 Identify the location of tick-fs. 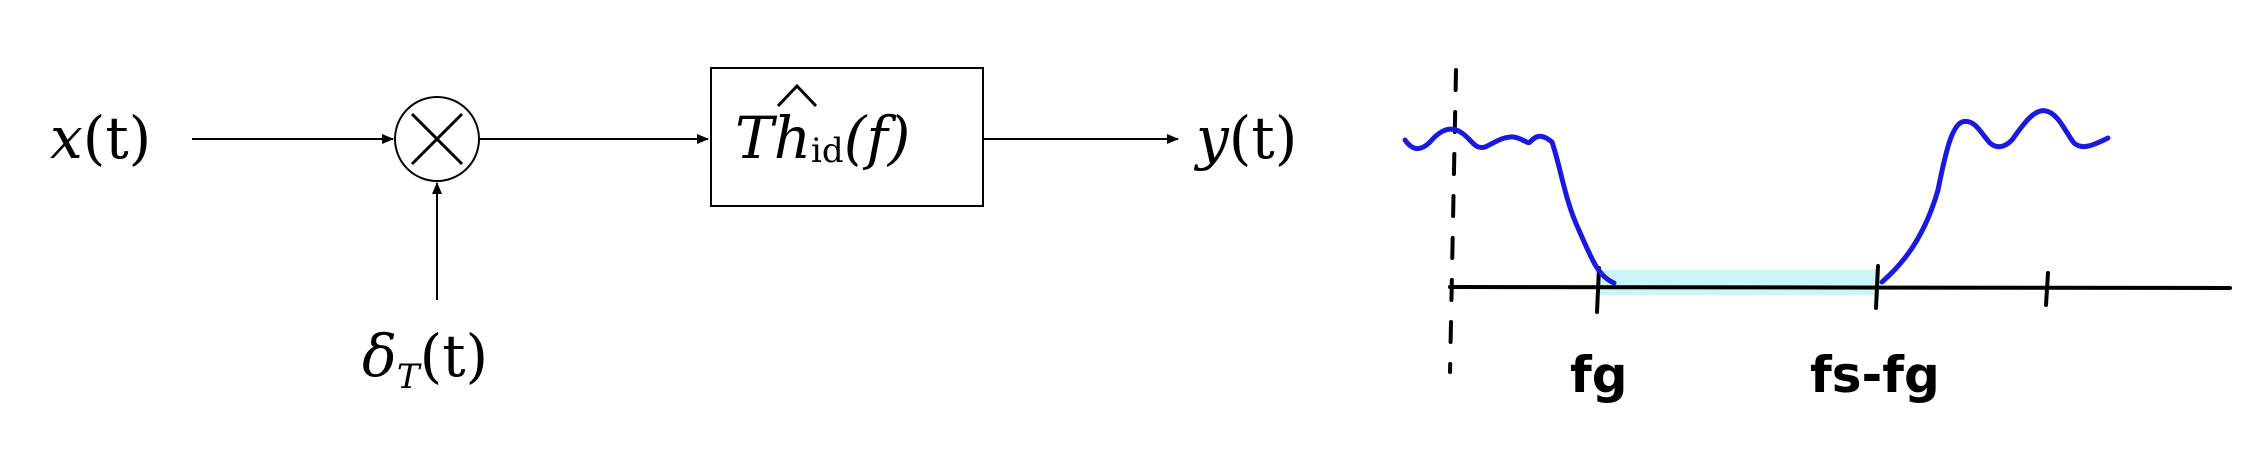
(2047, 289).